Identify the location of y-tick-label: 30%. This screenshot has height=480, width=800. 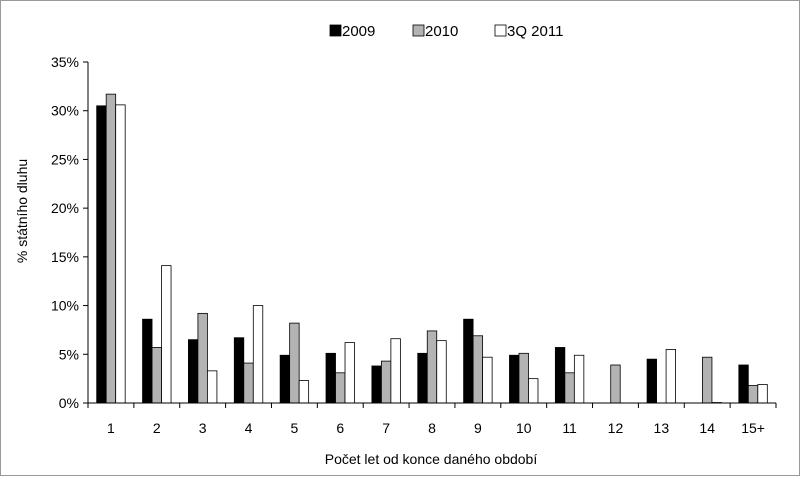
(65, 111).